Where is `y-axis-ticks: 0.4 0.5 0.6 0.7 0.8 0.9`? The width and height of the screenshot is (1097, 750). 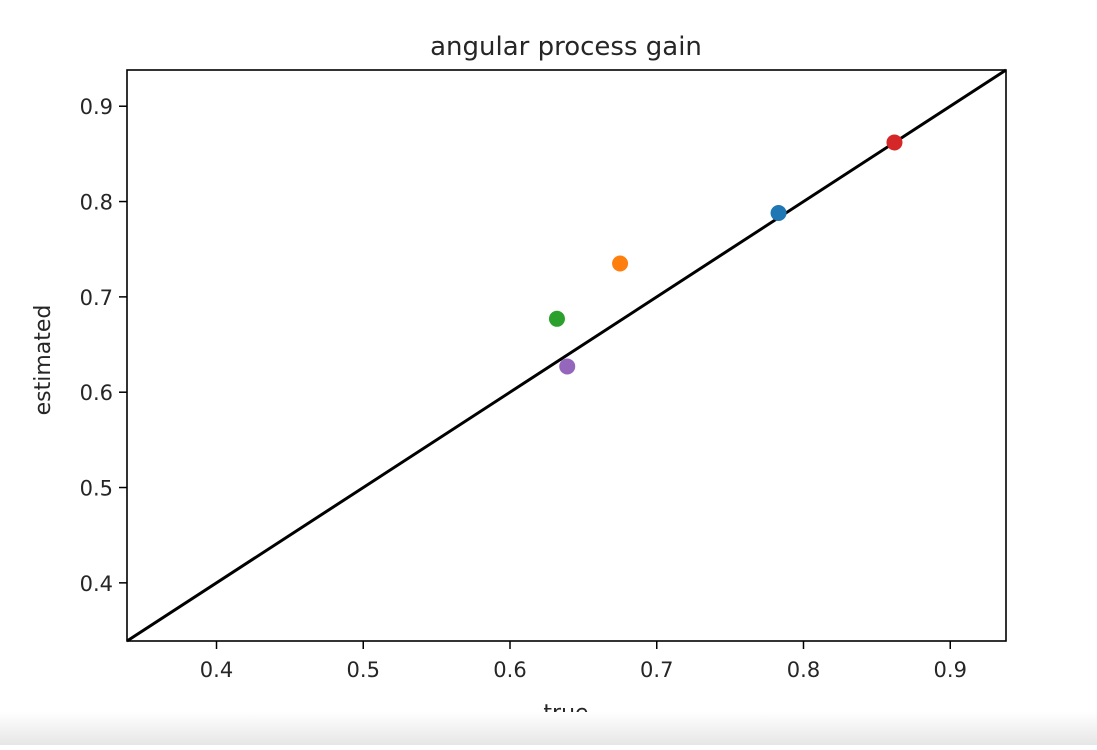
y-axis-ticks: 0.4 0.5 0.6 0.7 0.8 0.9 is located at coordinates (103, 345).